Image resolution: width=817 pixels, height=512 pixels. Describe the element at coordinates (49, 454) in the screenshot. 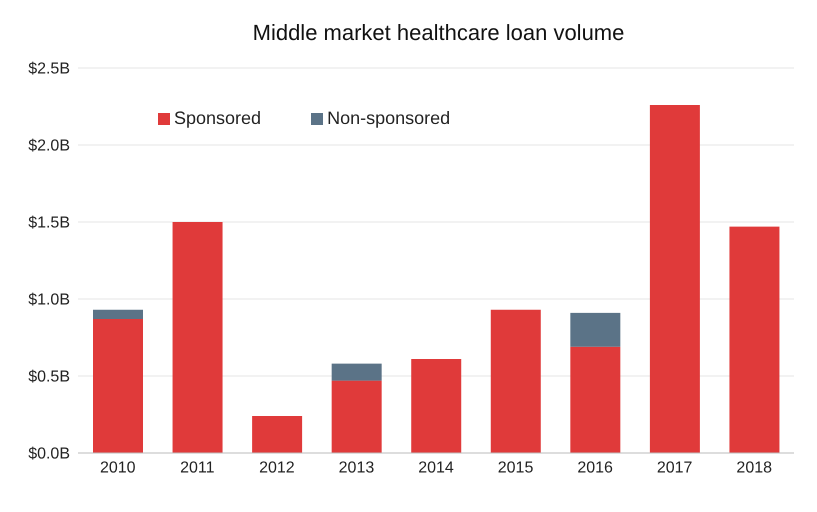

I see `y-tick-label: $0.0B` at that location.